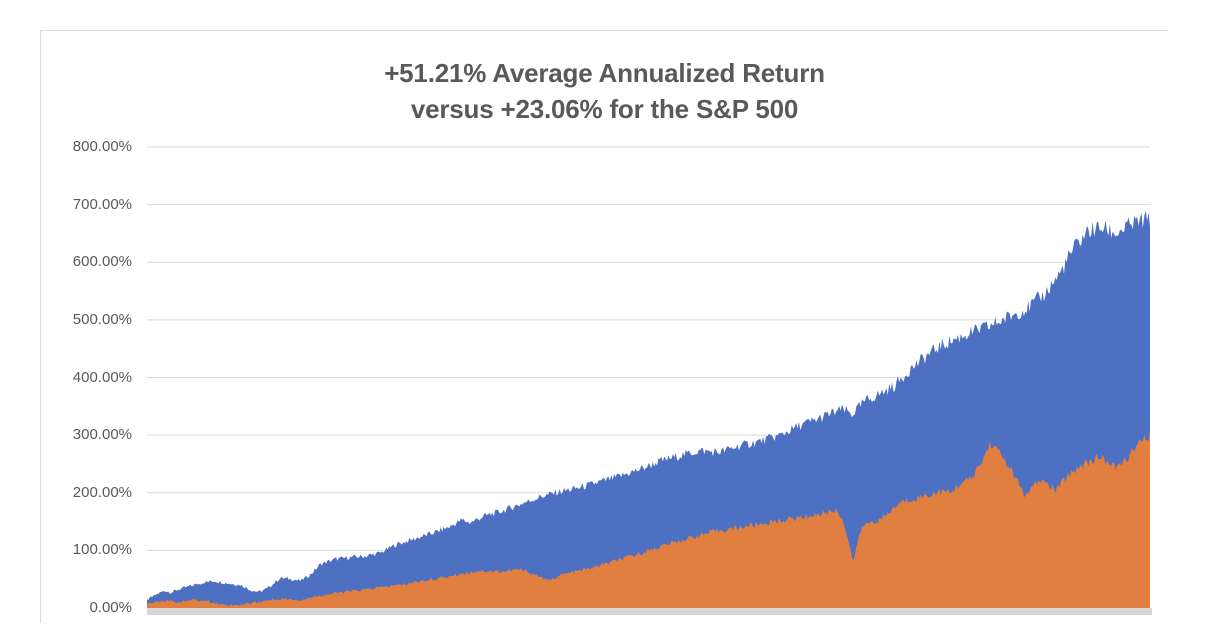 The image size is (1206, 644). Describe the element at coordinates (604, 73) in the screenshot. I see `chart-title-line1: +51.21% Average Annualized Return` at that location.